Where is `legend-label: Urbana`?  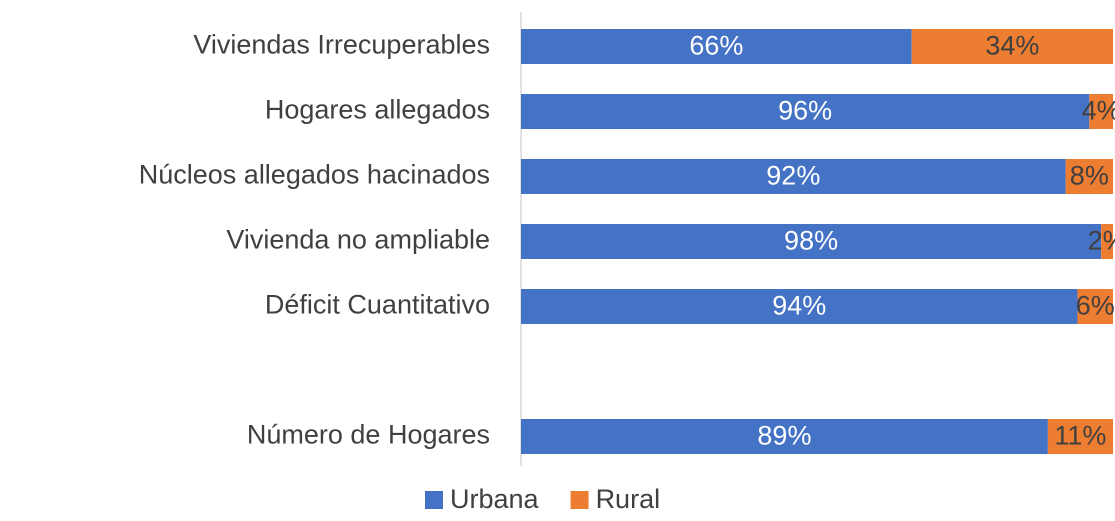
legend-label: Urbana is located at coordinates (495, 499).